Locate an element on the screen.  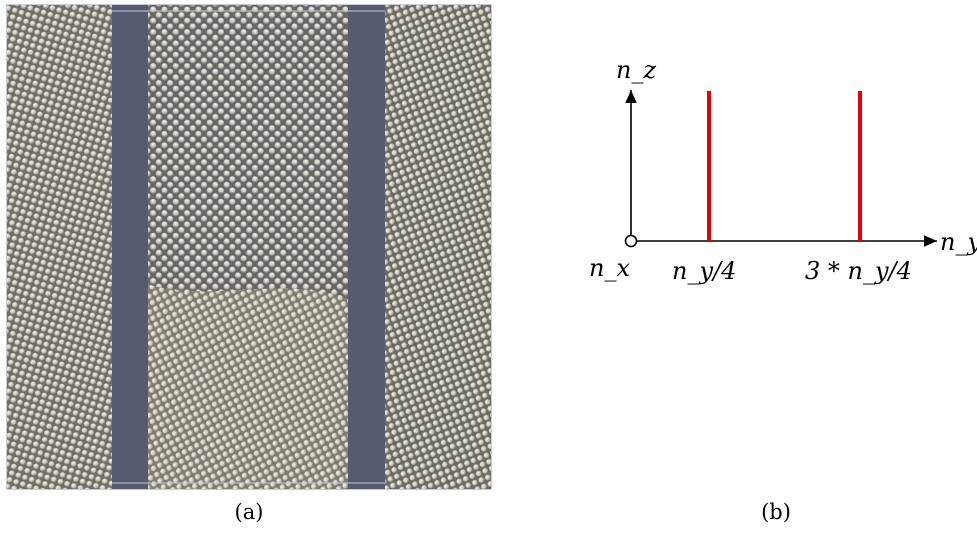
mark-three-quarter-label-text: 3 * n_y/4 is located at coordinates (858, 271).